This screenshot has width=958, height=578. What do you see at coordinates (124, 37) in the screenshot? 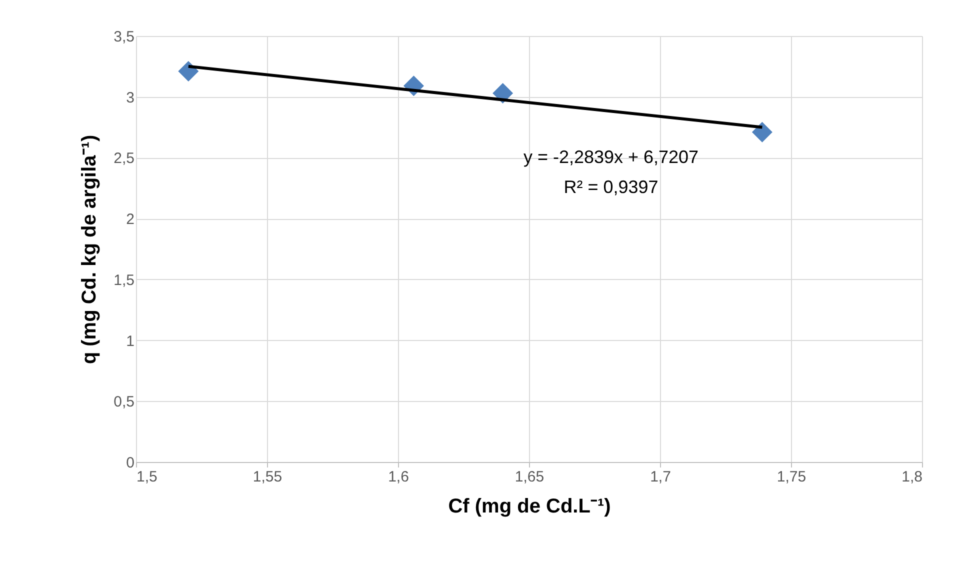
I see `y-tick-label: 3,5` at bounding box center [124, 37].